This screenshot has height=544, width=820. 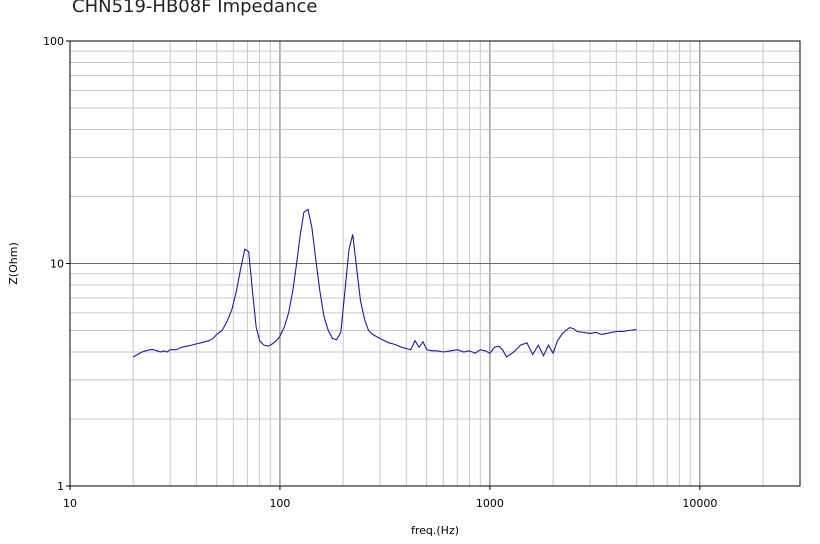 What do you see at coordinates (195, 8) in the screenshot?
I see `chart-title: CHN519-HB08F Impedance` at bounding box center [195, 8].